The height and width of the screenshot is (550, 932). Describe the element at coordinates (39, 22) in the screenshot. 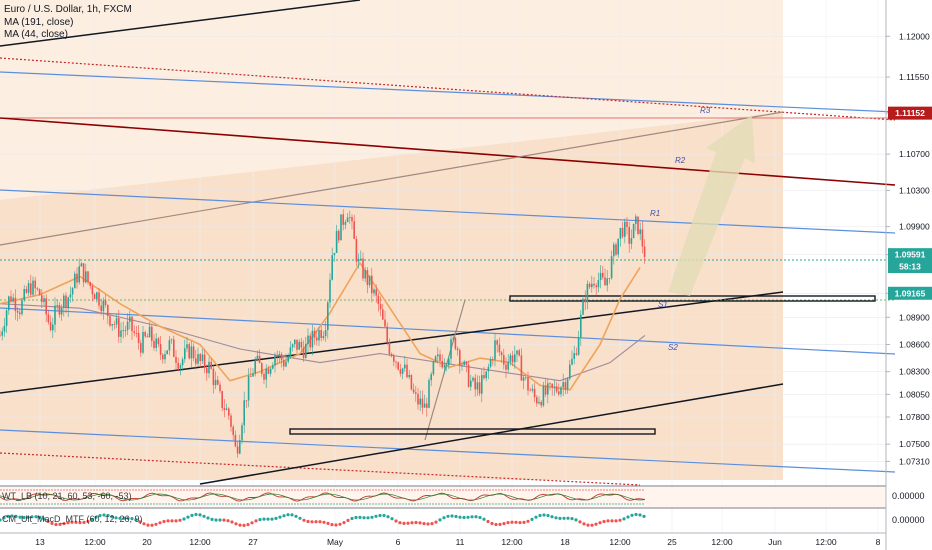

I see `ma-191-legend: MA (191, close)` at that location.